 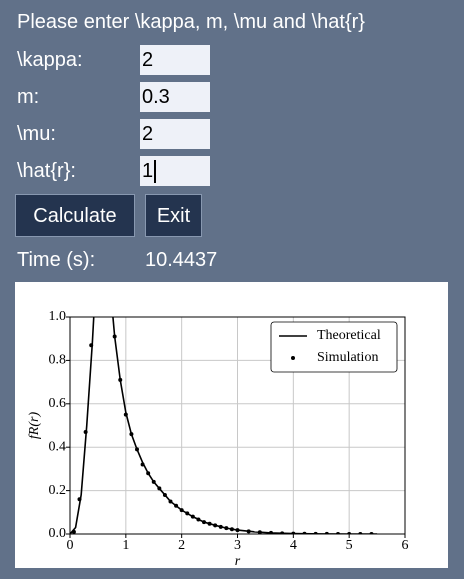 What do you see at coordinates (181, 260) in the screenshot?
I see `time-value: 10.4437` at bounding box center [181, 260].